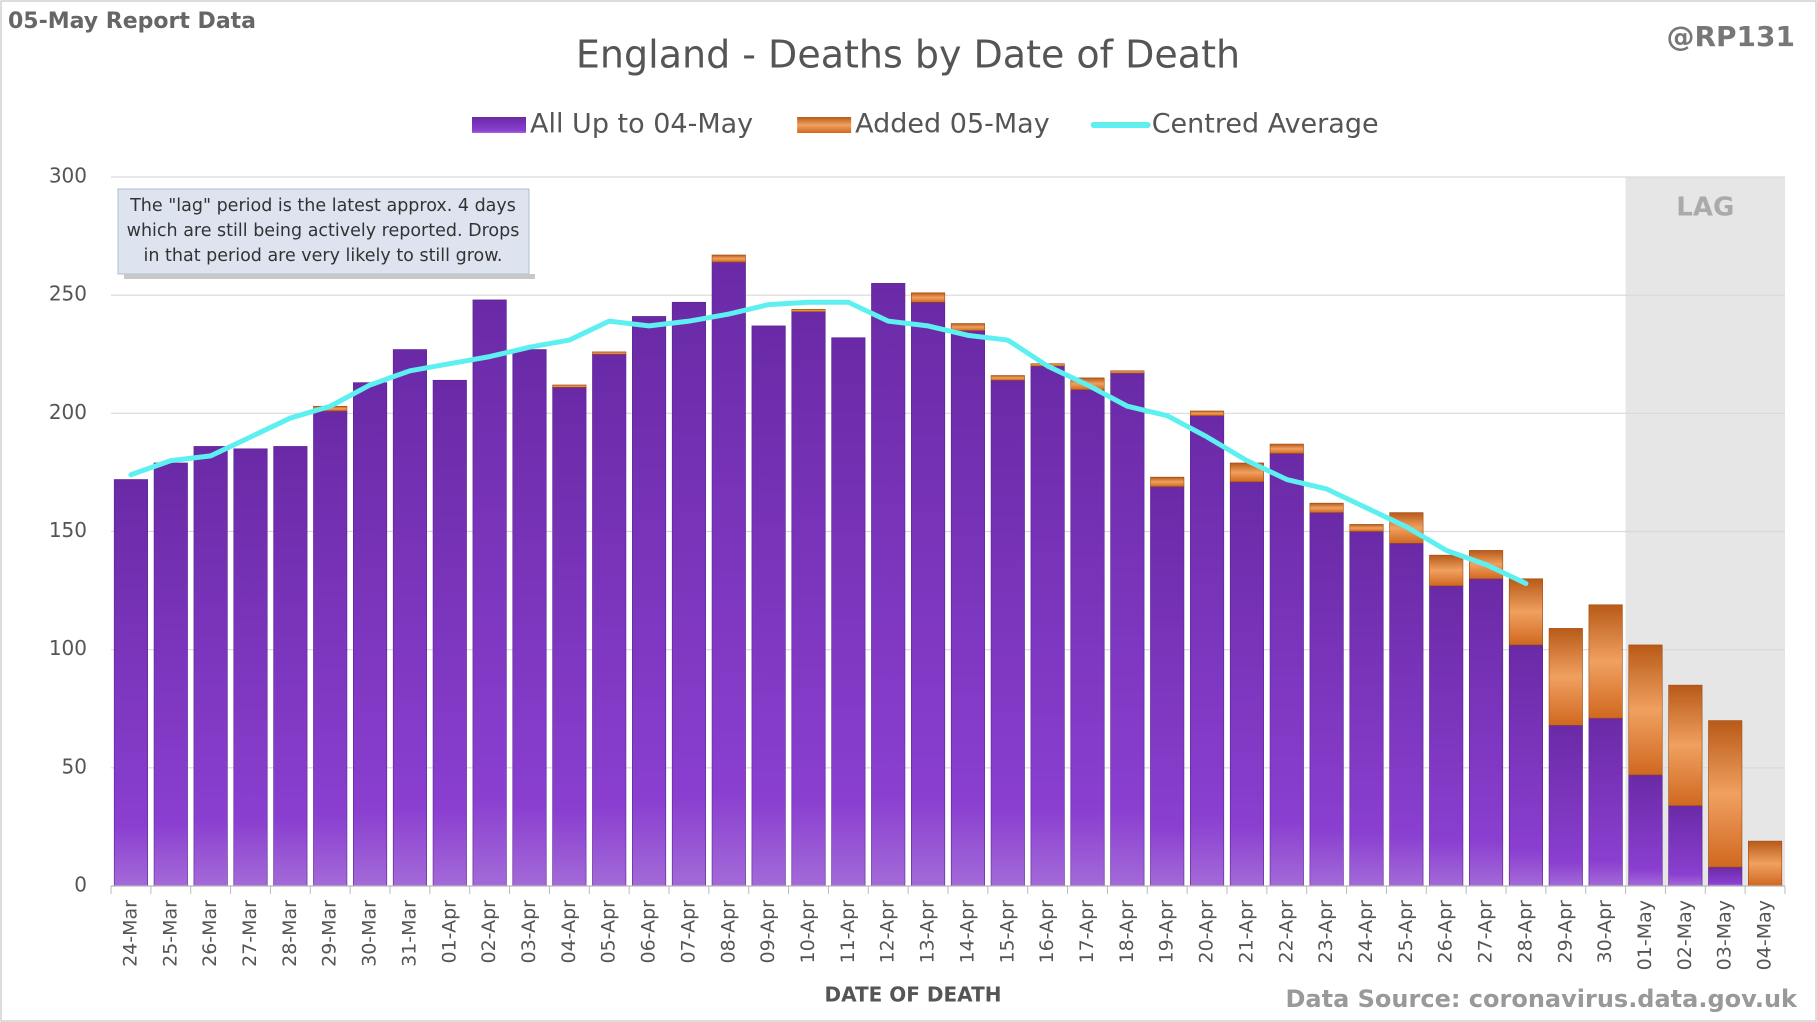  I want to click on legend-swatch, so click(824, 125).